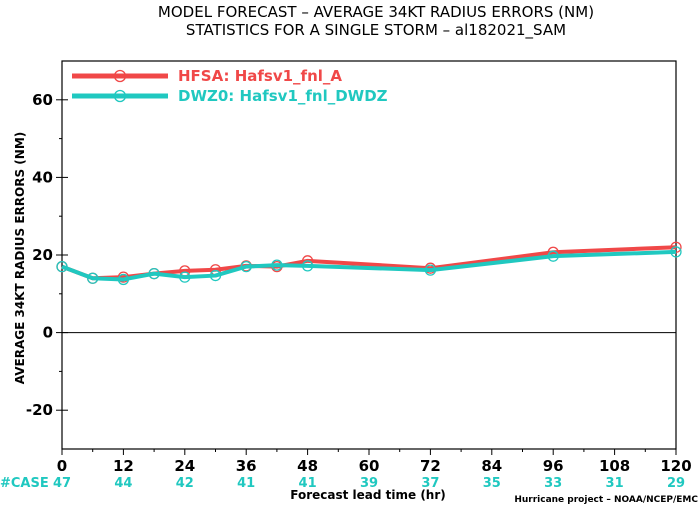 The height and width of the screenshot is (506, 700). What do you see at coordinates (20, 258) in the screenshot?
I see `y-axis-label: AVERAGE 34KT RADIUS ERRORS (NM)` at bounding box center [20, 258].